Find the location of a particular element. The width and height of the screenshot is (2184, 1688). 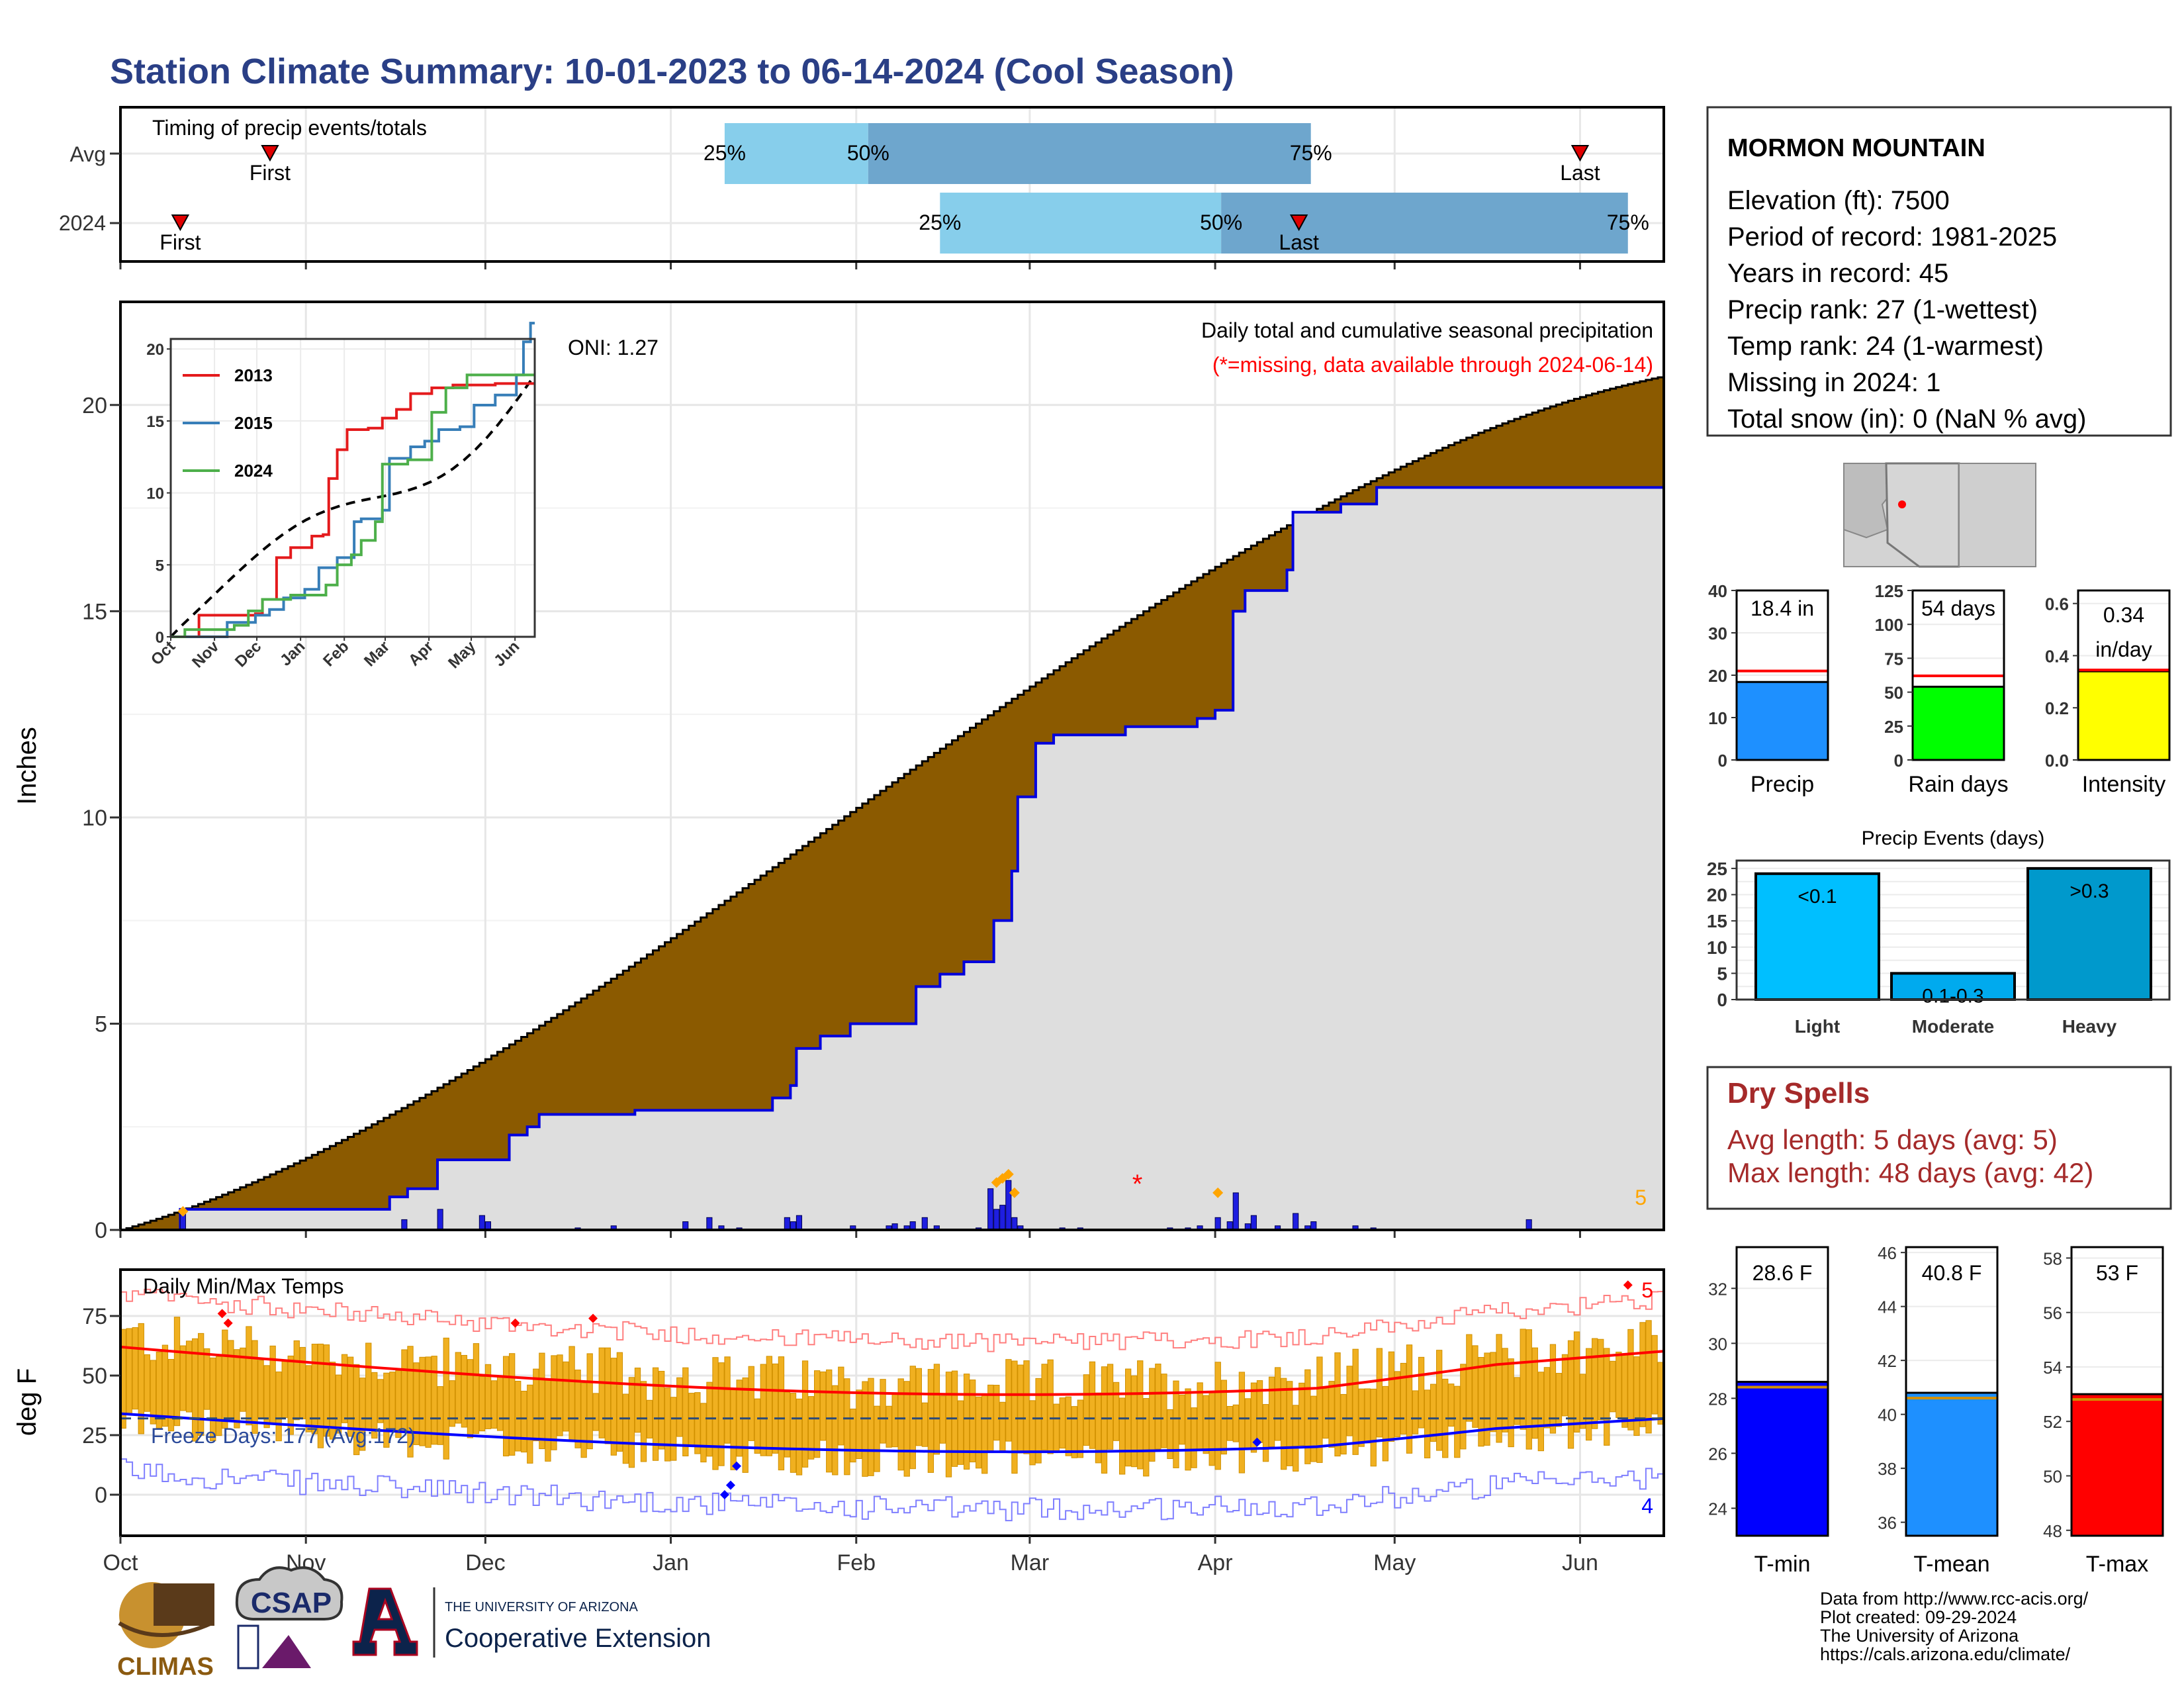

timing-avg-25-50-bar is located at coordinates (796, 153).